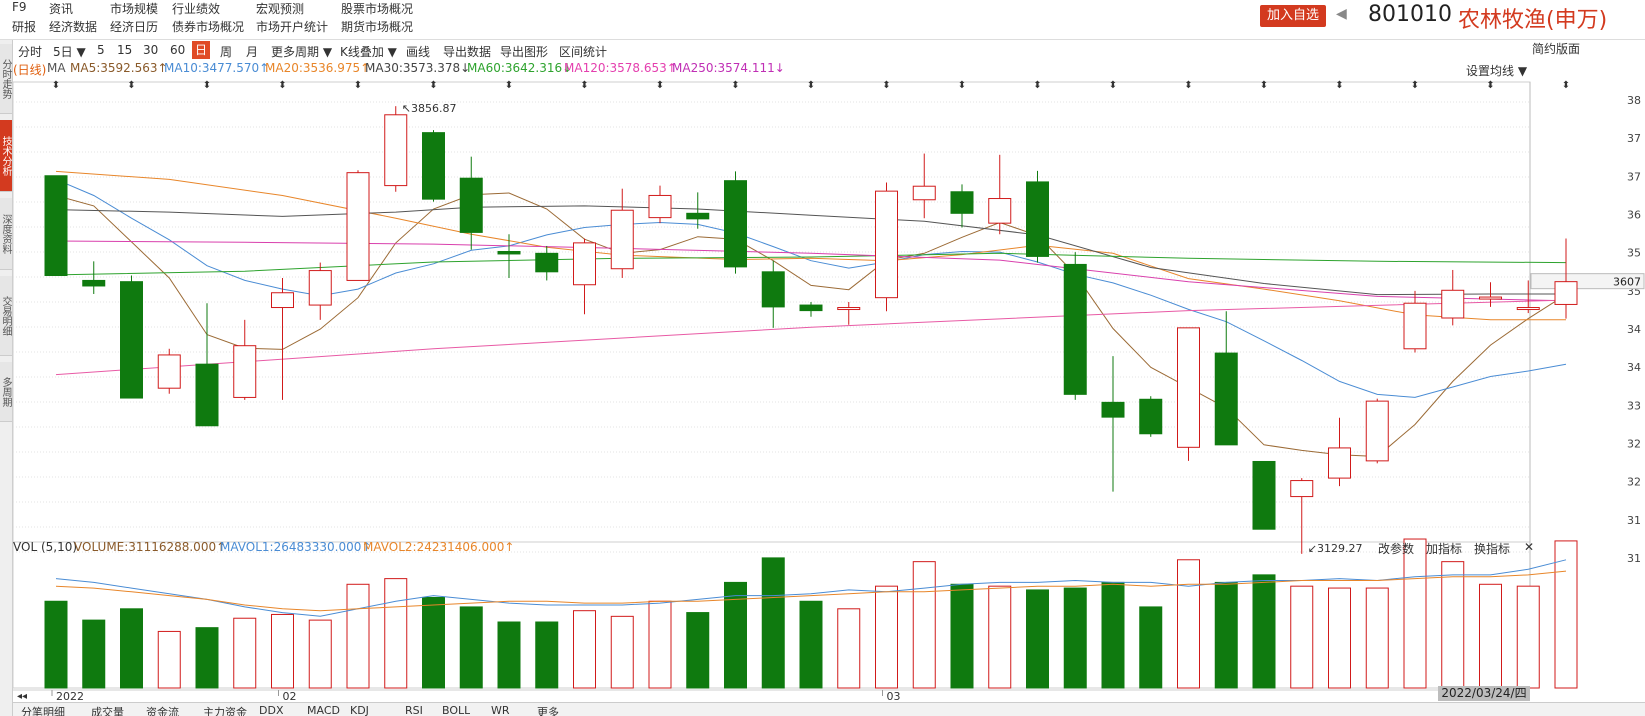  What do you see at coordinates (226, 52) in the screenshot?
I see `period-option: 周` at bounding box center [226, 52].